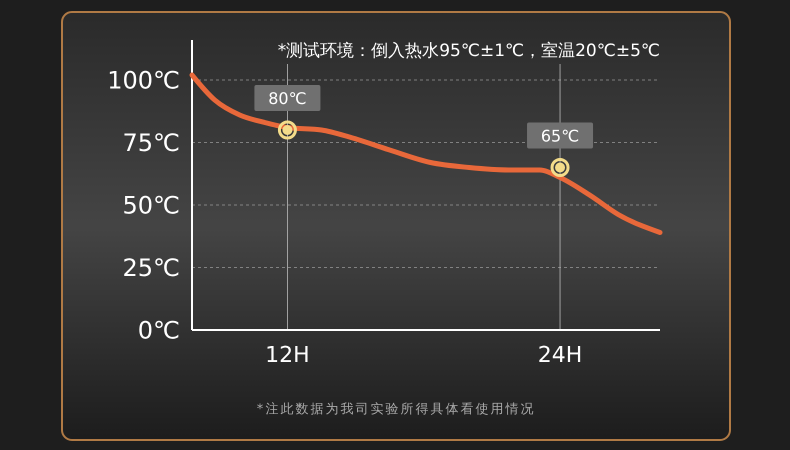  I want to click on data-label: 65℃, so click(560, 136).